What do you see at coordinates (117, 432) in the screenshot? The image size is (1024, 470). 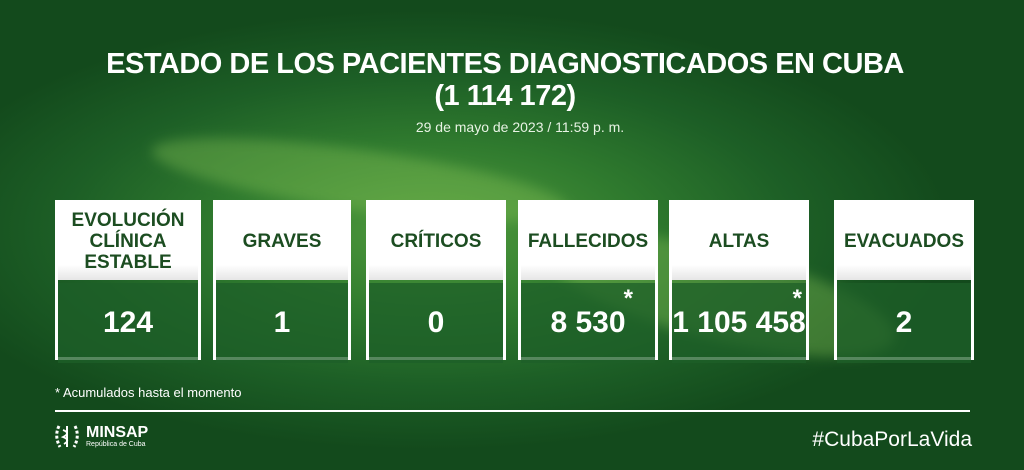 I see `logo-name: MINSAP` at bounding box center [117, 432].